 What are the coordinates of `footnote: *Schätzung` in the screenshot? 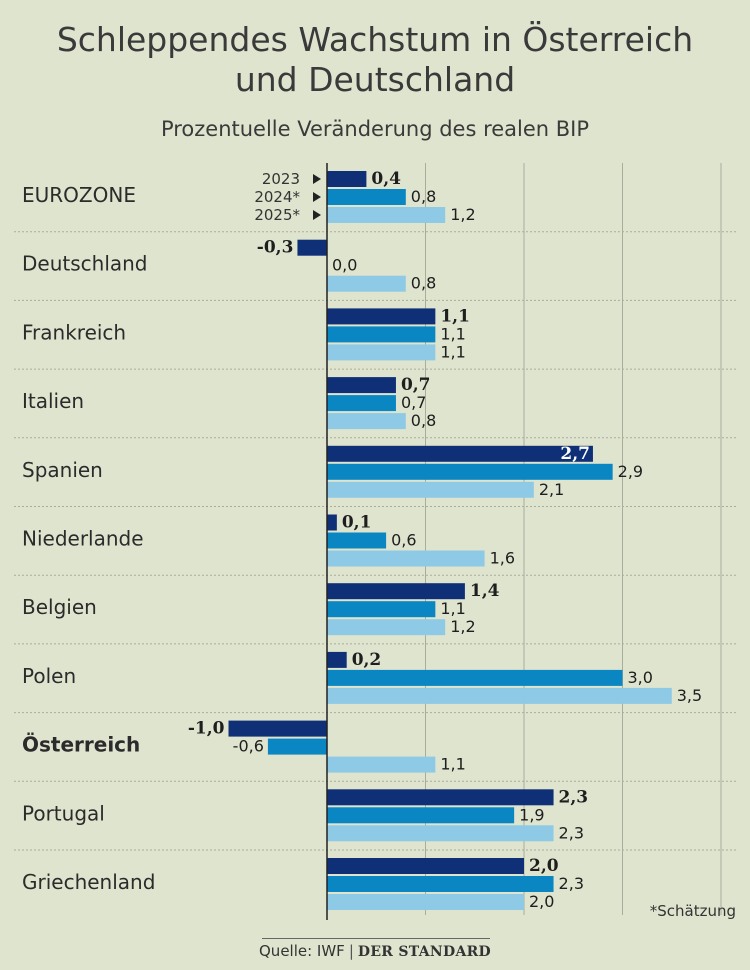 It's located at (692, 911).